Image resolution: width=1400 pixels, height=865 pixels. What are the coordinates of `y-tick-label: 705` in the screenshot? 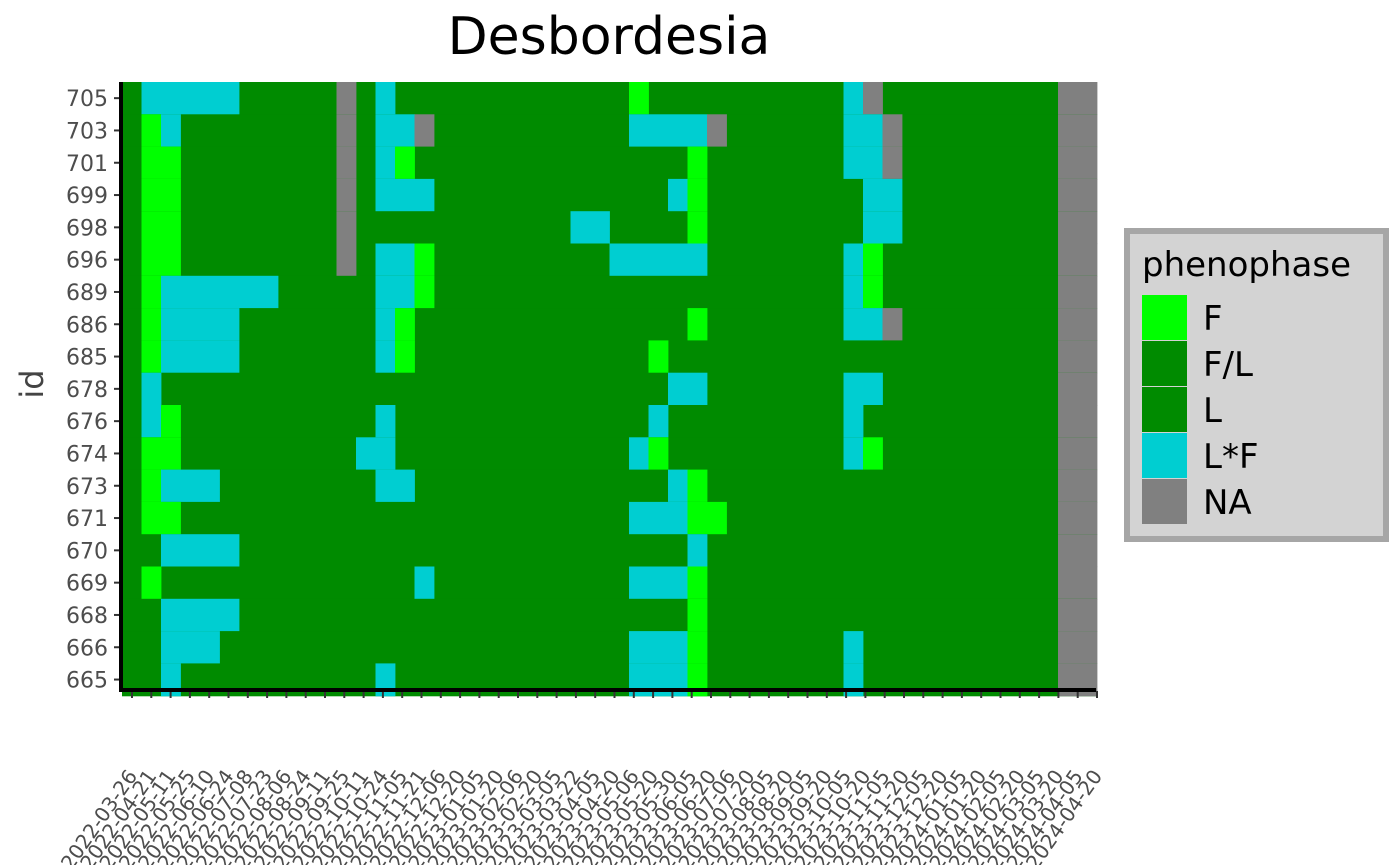 It's located at (87, 99).